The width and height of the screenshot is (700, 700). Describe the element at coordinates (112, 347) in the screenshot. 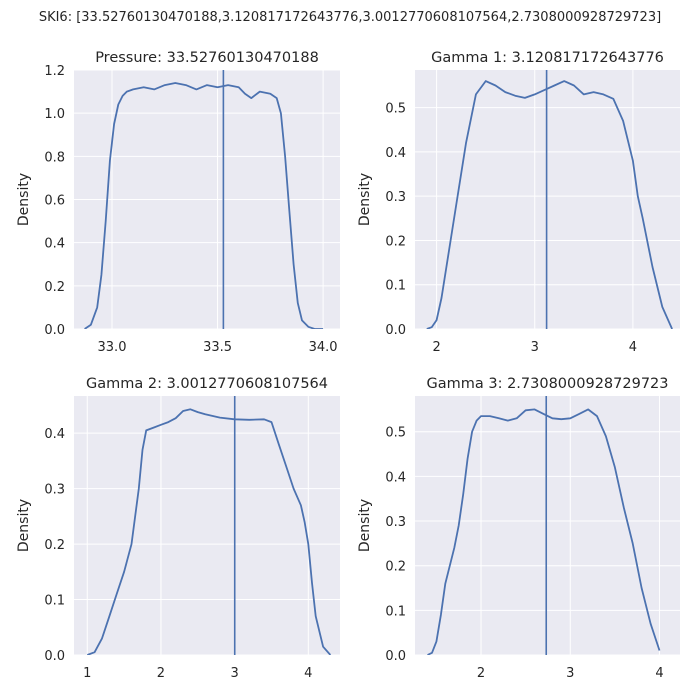

I see `x-tick-label: 33.0` at that location.